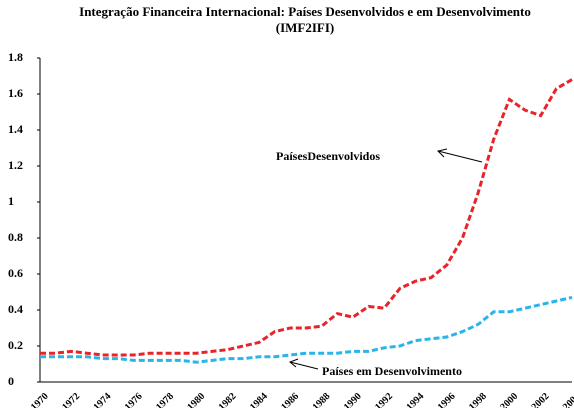 Image resolution: width=574 pixels, height=408 pixels. I want to click on y-tick-label: 0.8, so click(15, 237).